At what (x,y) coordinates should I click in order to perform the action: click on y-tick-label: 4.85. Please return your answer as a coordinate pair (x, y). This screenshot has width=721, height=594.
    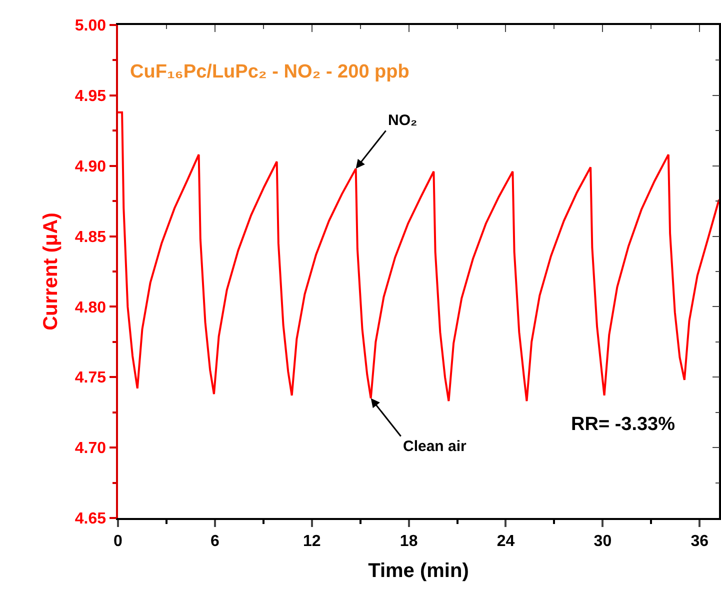
    Looking at the image, I should click on (90, 237).